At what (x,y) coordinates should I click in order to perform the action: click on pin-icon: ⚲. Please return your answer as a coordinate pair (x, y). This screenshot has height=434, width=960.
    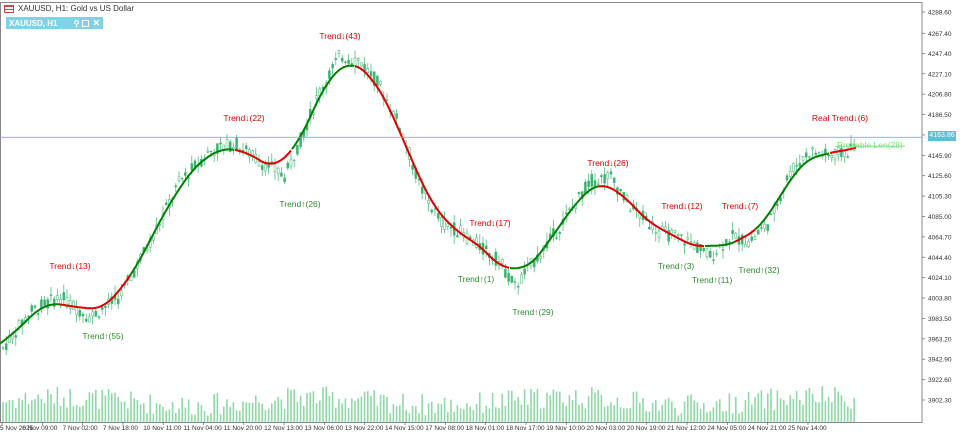
    Looking at the image, I should click on (76, 23).